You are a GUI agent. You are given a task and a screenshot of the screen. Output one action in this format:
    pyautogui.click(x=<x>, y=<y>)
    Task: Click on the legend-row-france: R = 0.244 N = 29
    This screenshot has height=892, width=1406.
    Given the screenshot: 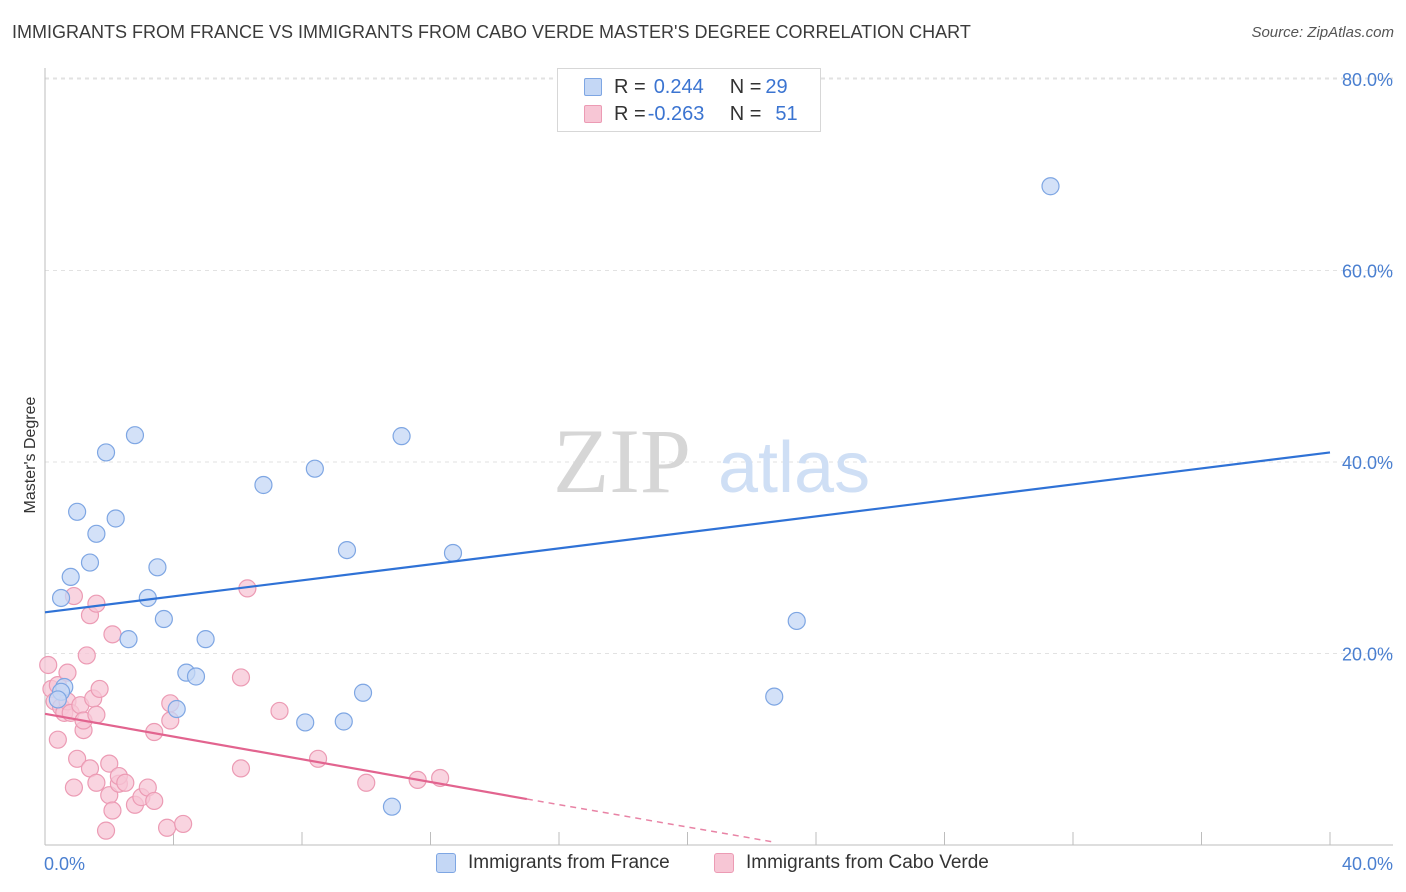 What is the action you would take?
    pyautogui.click(x=686, y=87)
    